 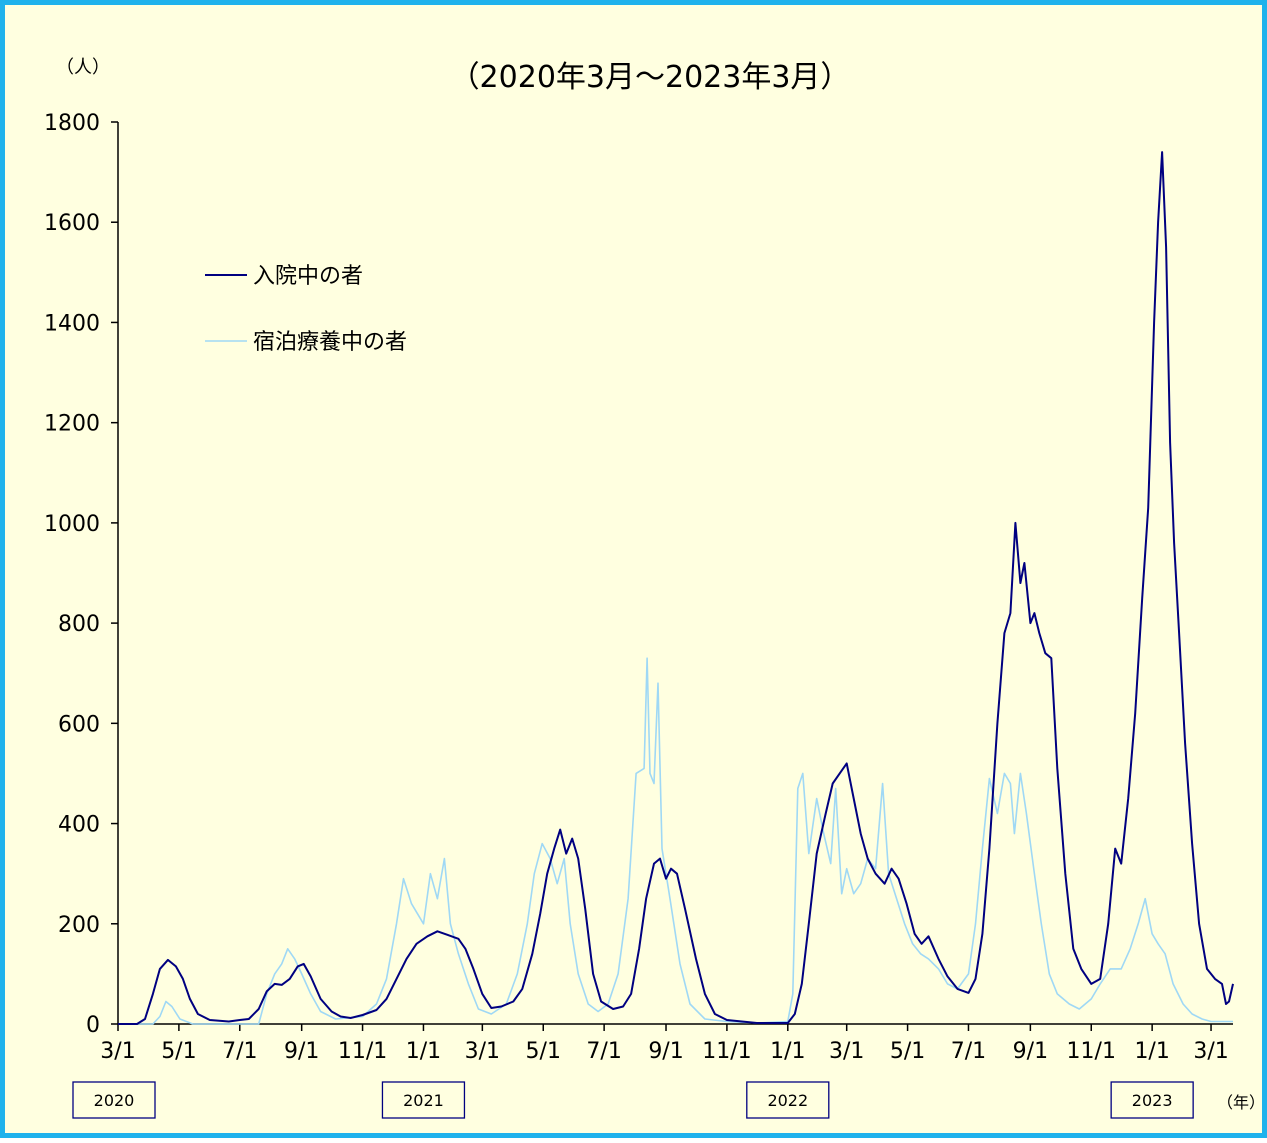 I want to click on y-tick-label: 800, so click(x=79, y=624).